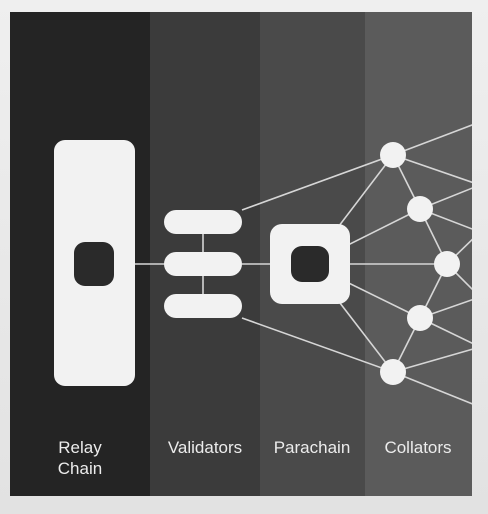  What do you see at coordinates (94, 264) in the screenshot?
I see `relay-chain-core-icon` at bounding box center [94, 264].